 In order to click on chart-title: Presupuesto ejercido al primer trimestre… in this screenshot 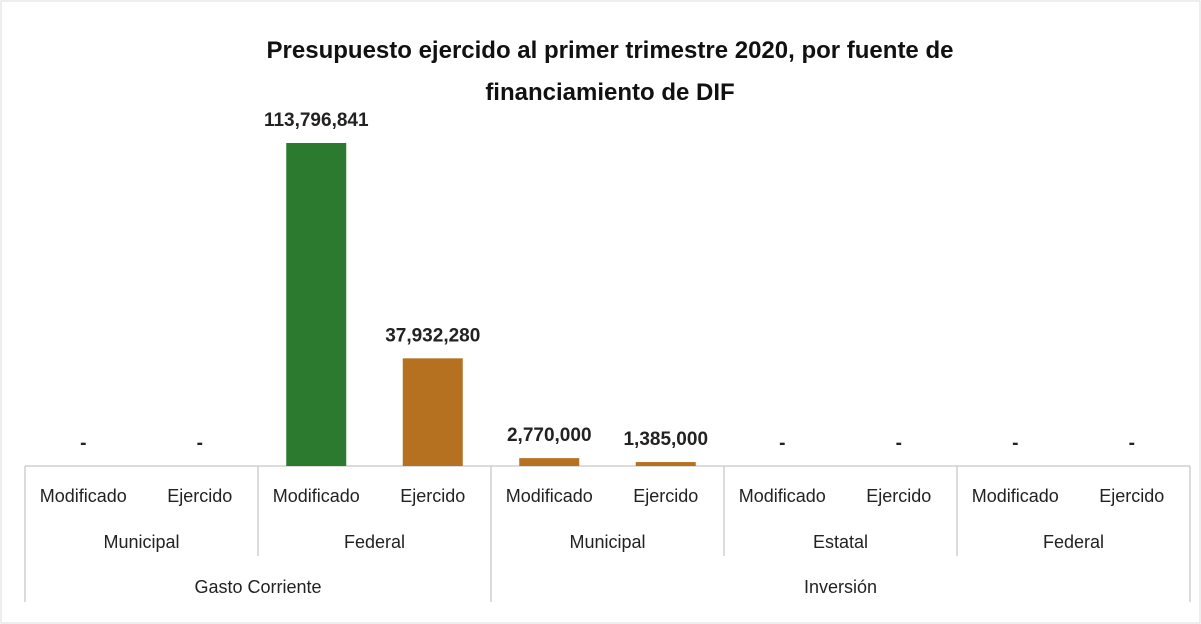, I will do `click(610, 71)`.